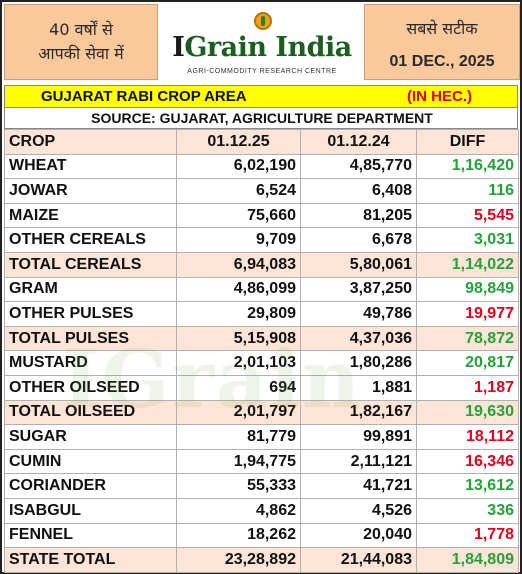 The image size is (522, 574). What do you see at coordinates (238, 215) in the screenshot?
I see `cell-current-area: 75,660` at bounding box center [238, 215].